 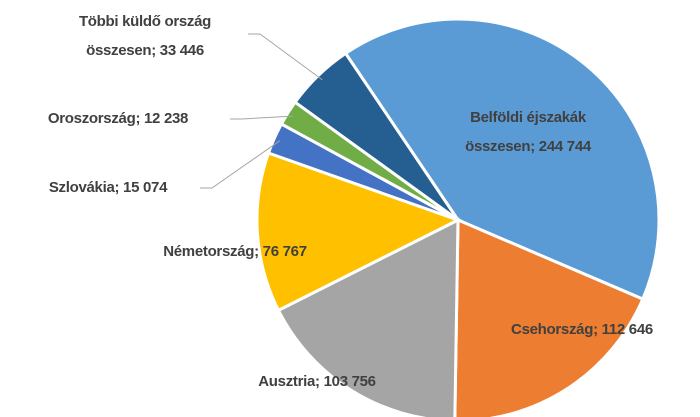 I want to click on data-label: Németország; 76 767, so click(x=235, y=251).